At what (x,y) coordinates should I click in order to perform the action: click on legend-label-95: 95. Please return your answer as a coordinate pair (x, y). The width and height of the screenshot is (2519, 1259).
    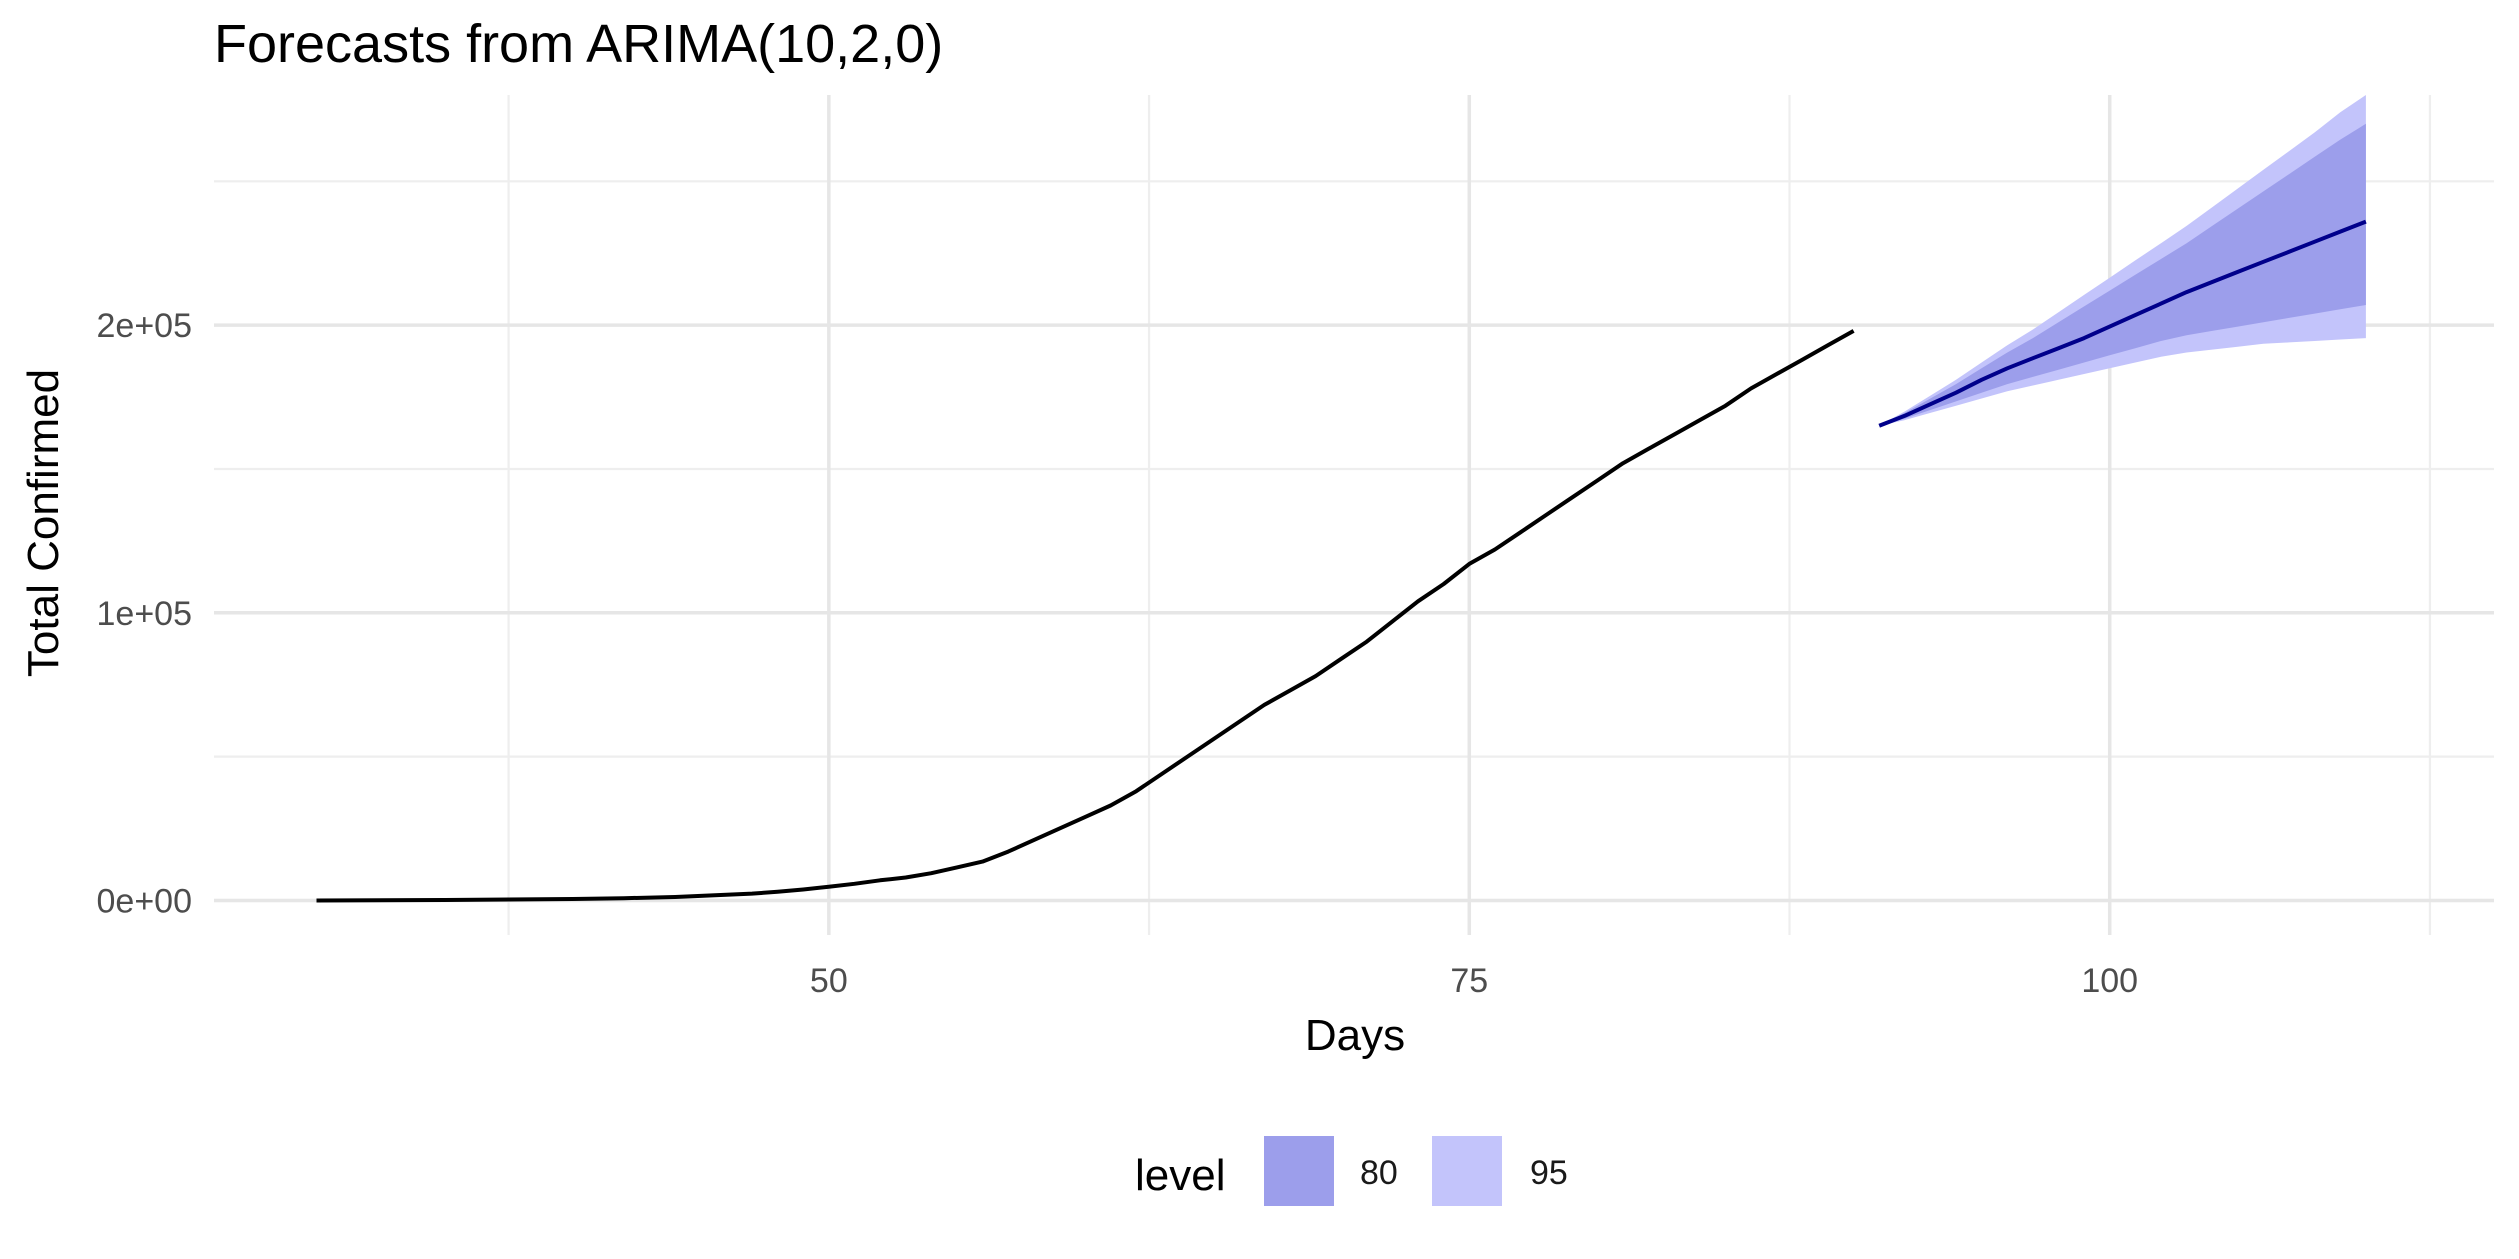
    Looking at the image, I should click on (1549, 1173).